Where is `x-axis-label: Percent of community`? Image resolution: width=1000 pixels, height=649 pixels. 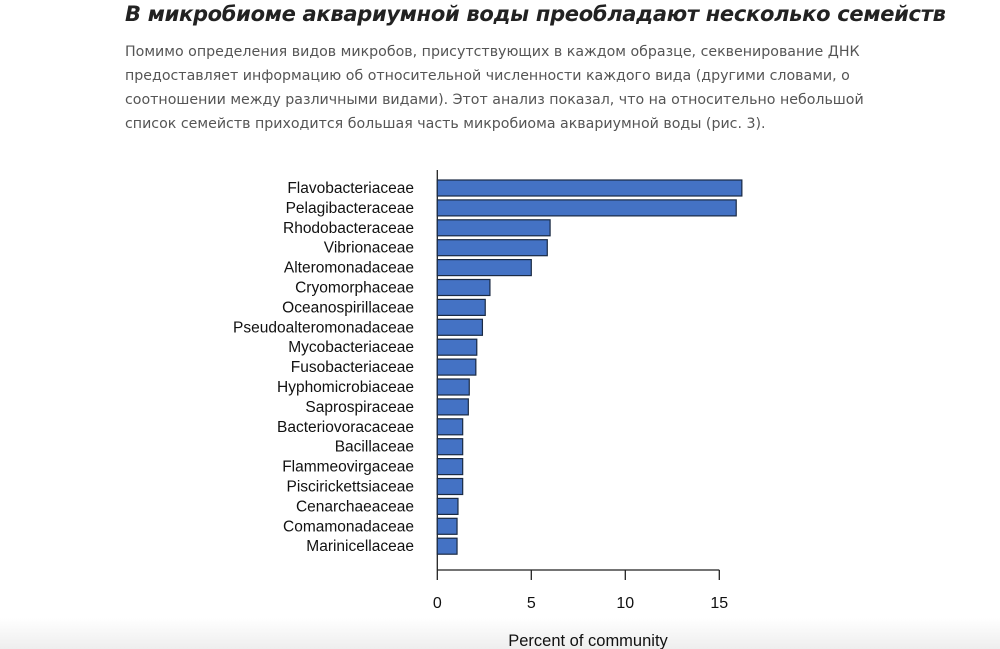
x-axis-label: Percent of community is located at coordinates (588, 640).